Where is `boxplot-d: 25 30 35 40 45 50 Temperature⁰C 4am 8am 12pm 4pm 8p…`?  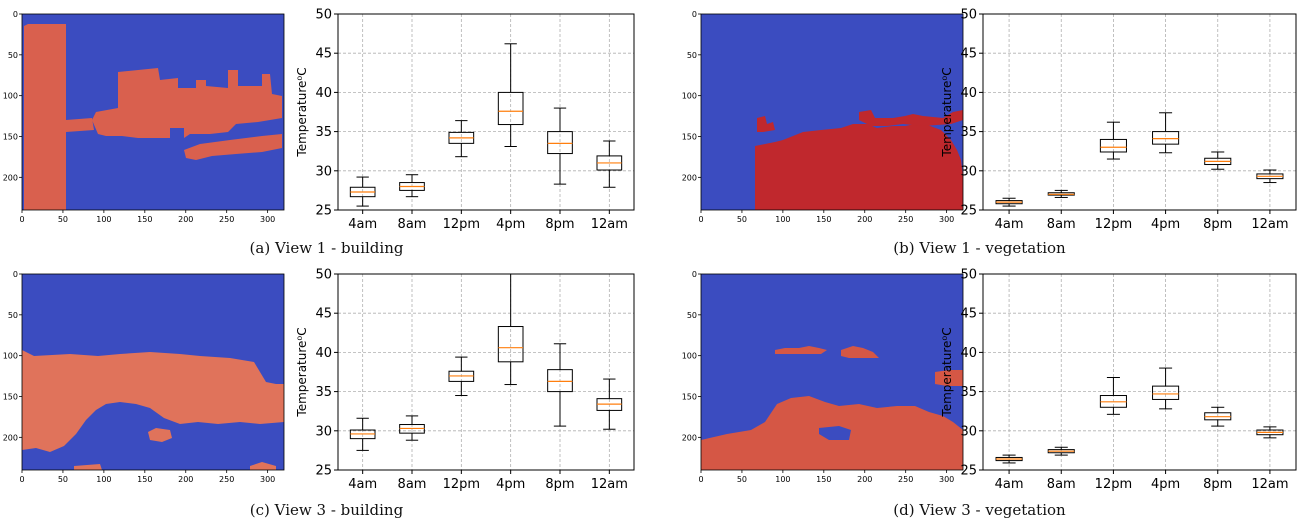
boxplot-d: 25 30 35 40 45 50 Temperature⁰C 4am 8am 12pm 4pm 8p… is located at coordinates (1118, 380).